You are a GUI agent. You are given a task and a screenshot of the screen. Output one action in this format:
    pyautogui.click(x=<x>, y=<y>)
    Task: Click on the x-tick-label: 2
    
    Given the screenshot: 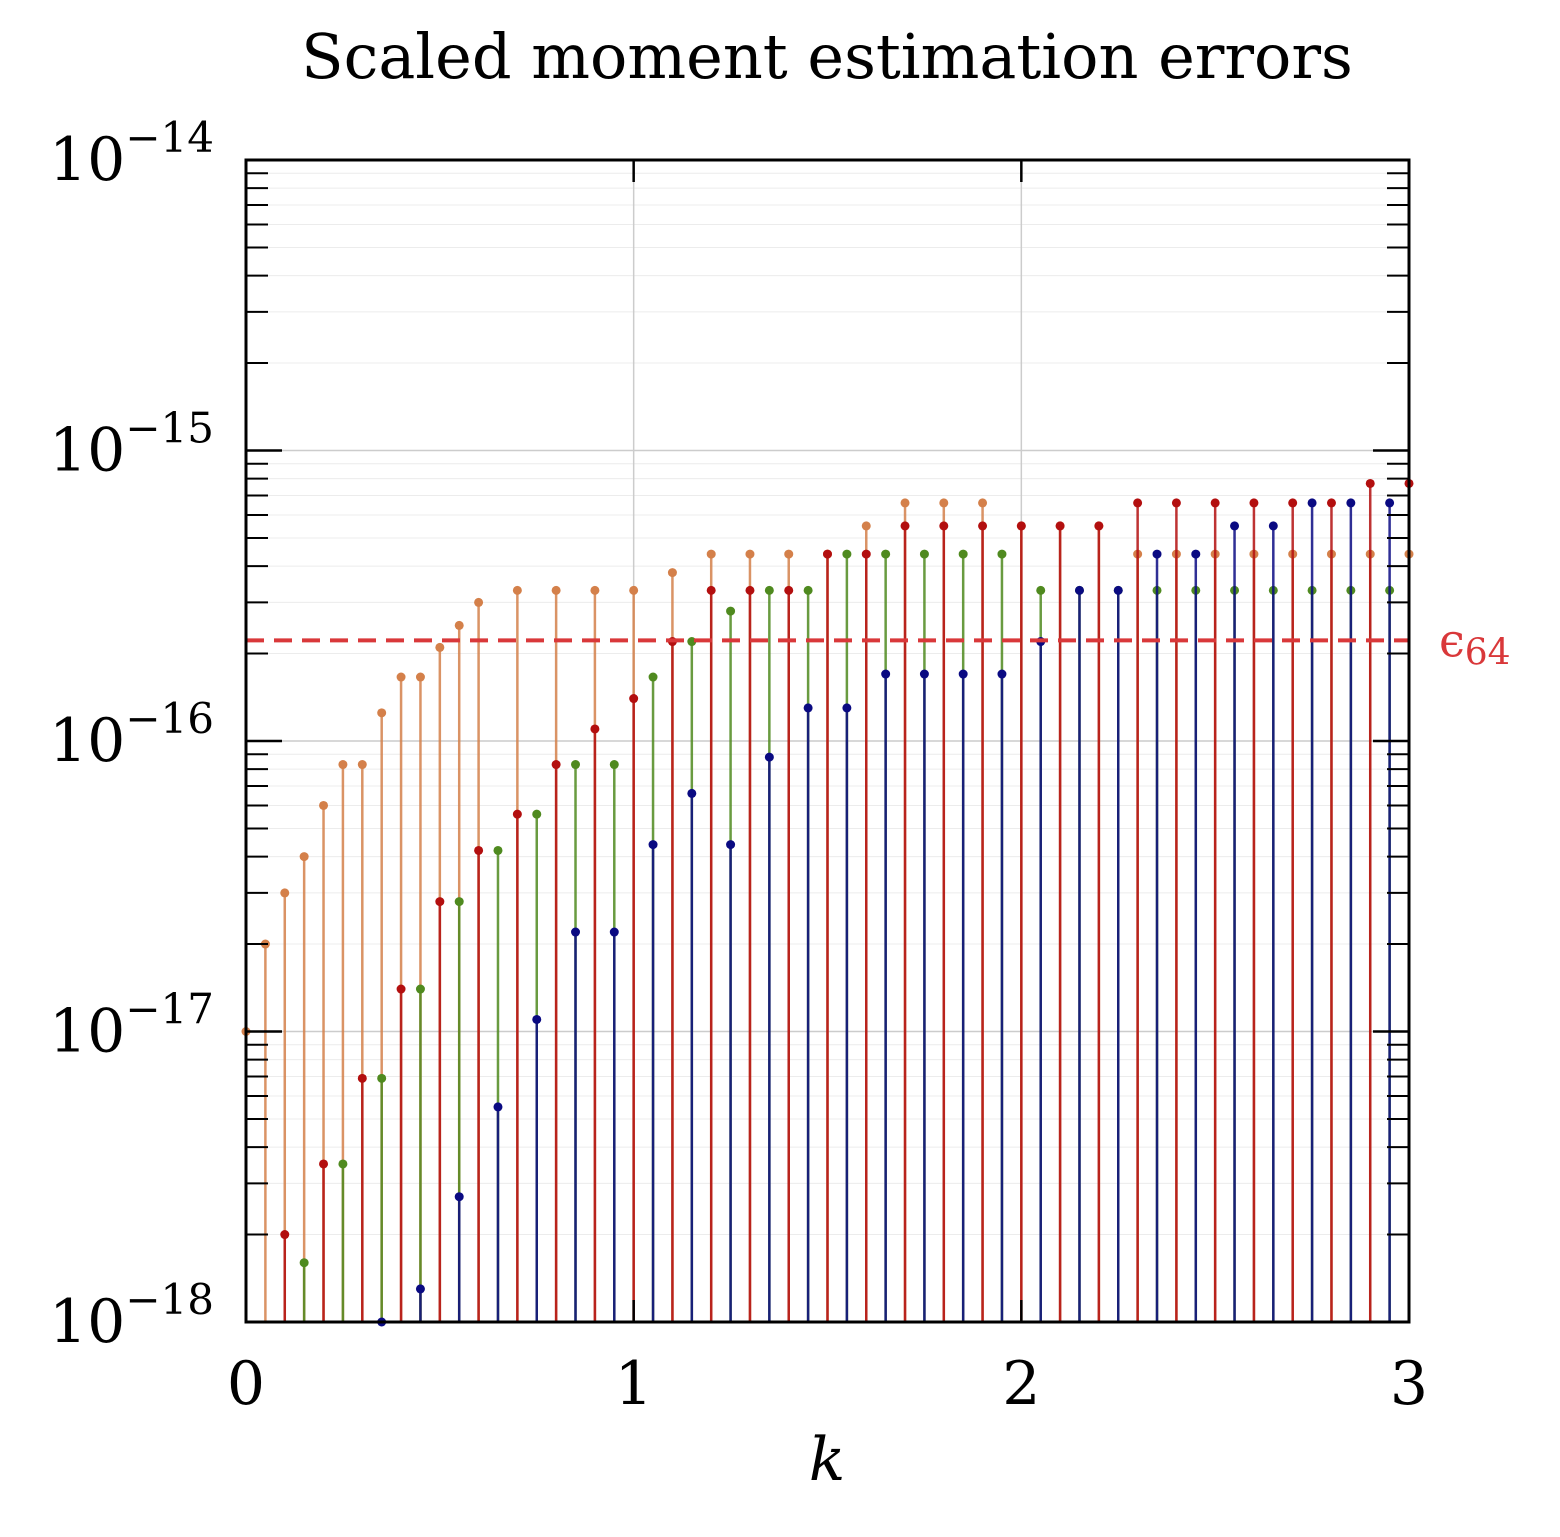 What is the action you would take?
    pyautogui.click(x=1021, y=1384)
    